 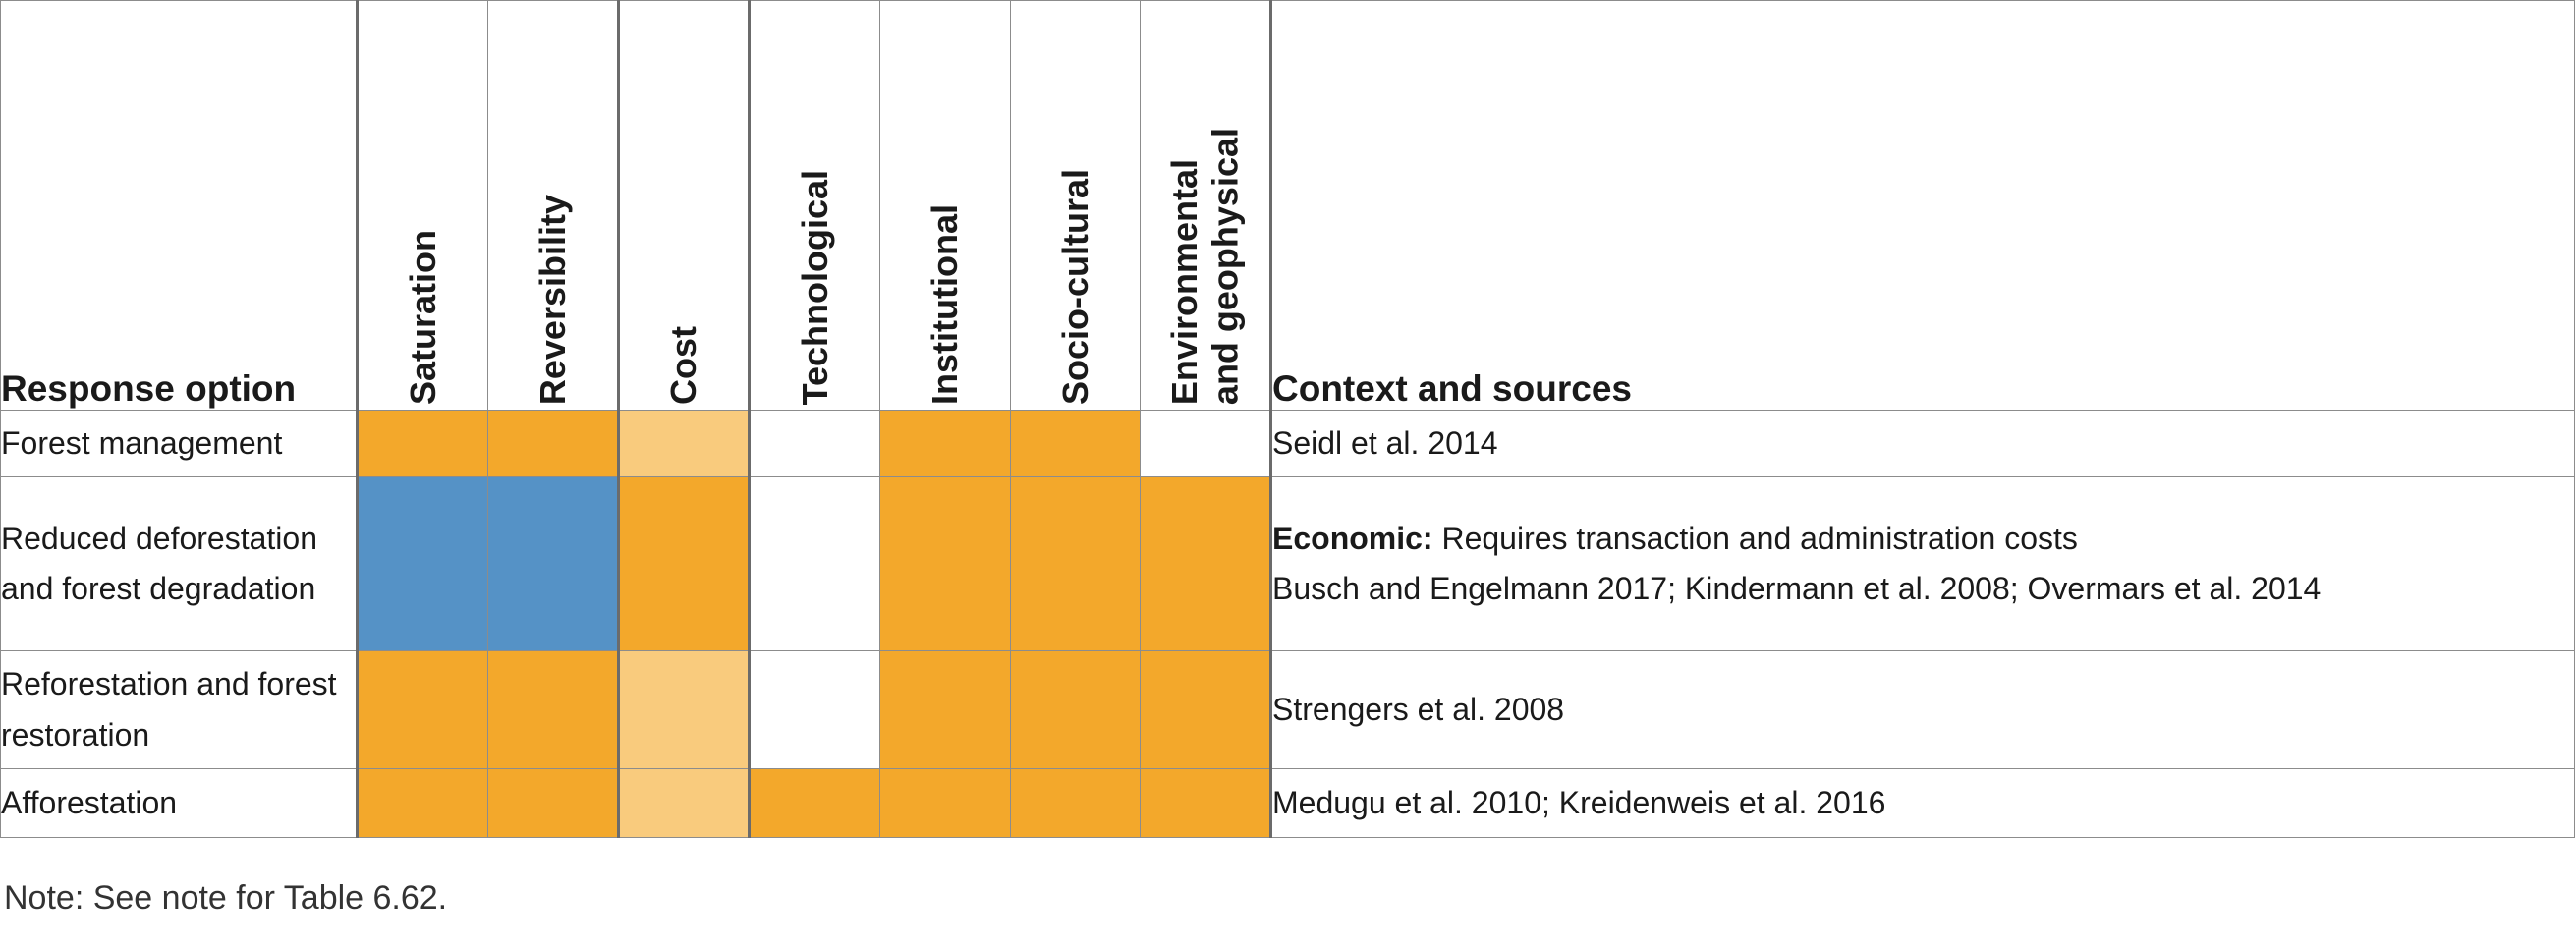 What do you see at coordinates (179, 443) in the screenshot?
I see `response-option-cell: Forest management` at bounding box center [179, 443].